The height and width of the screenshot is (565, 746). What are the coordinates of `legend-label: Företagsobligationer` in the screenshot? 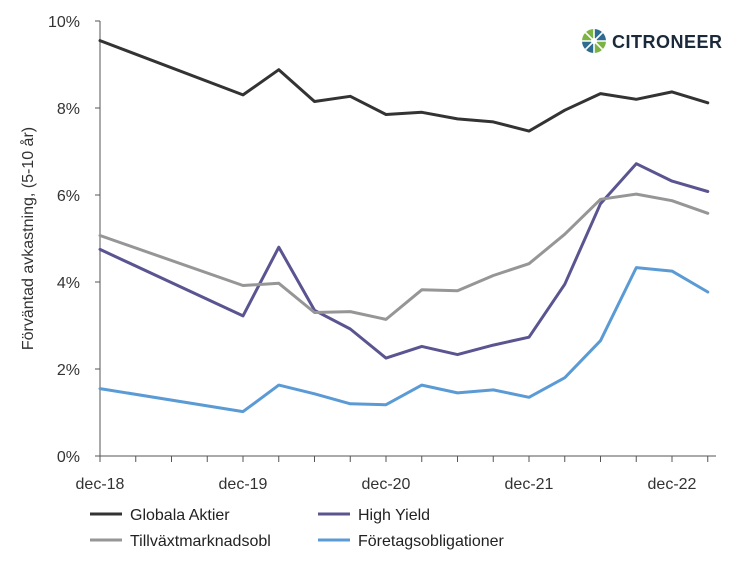 It's located at (431, 541).